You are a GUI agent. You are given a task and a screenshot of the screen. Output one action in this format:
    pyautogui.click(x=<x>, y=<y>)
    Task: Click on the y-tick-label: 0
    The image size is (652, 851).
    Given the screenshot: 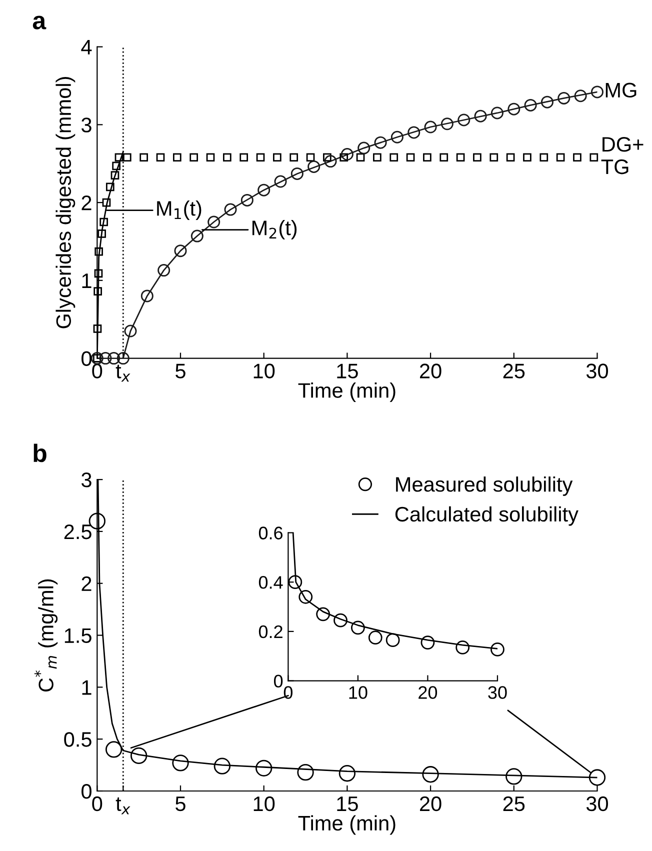 What is the action you would take?
    pyautogui.click(x=278, y=681)
    